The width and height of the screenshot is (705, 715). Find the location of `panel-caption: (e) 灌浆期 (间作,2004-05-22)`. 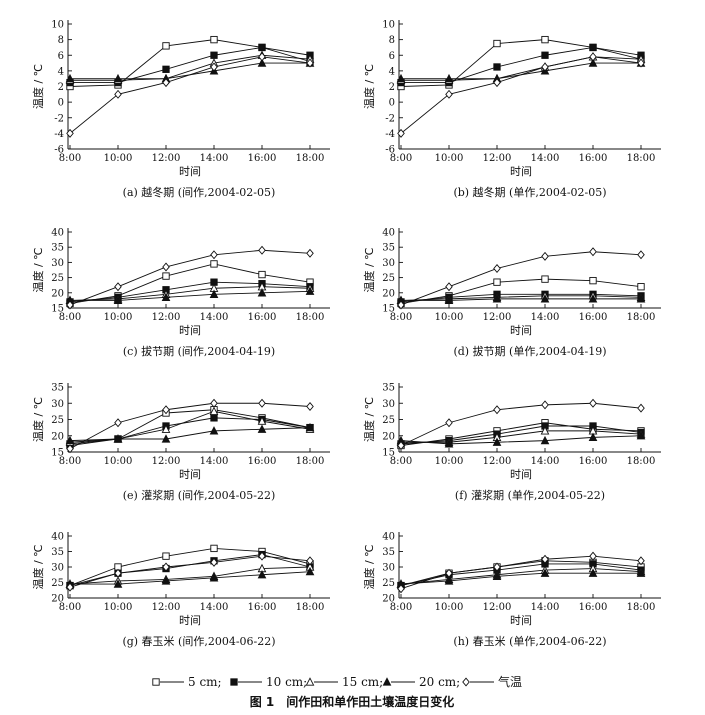

panel-caption: (e) 灌浆期 (间作,2004-05-22) is located at coordinates (199, 495).